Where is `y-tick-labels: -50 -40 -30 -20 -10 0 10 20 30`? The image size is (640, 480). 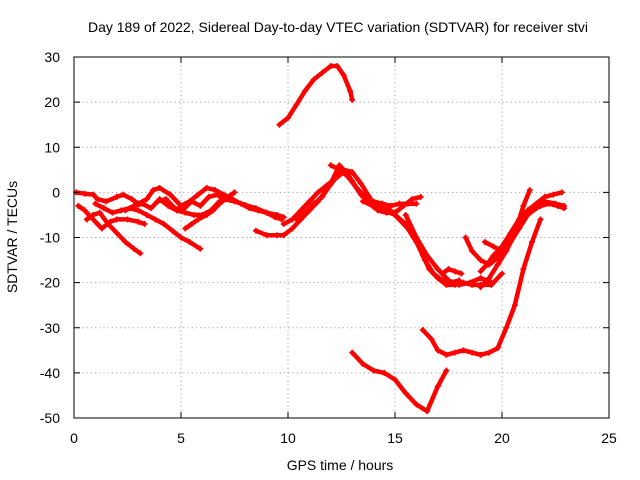
y-tick-labels: -50 -40 -30 -20 -10 0 10 20 30 is located at coordinates (50, 237).